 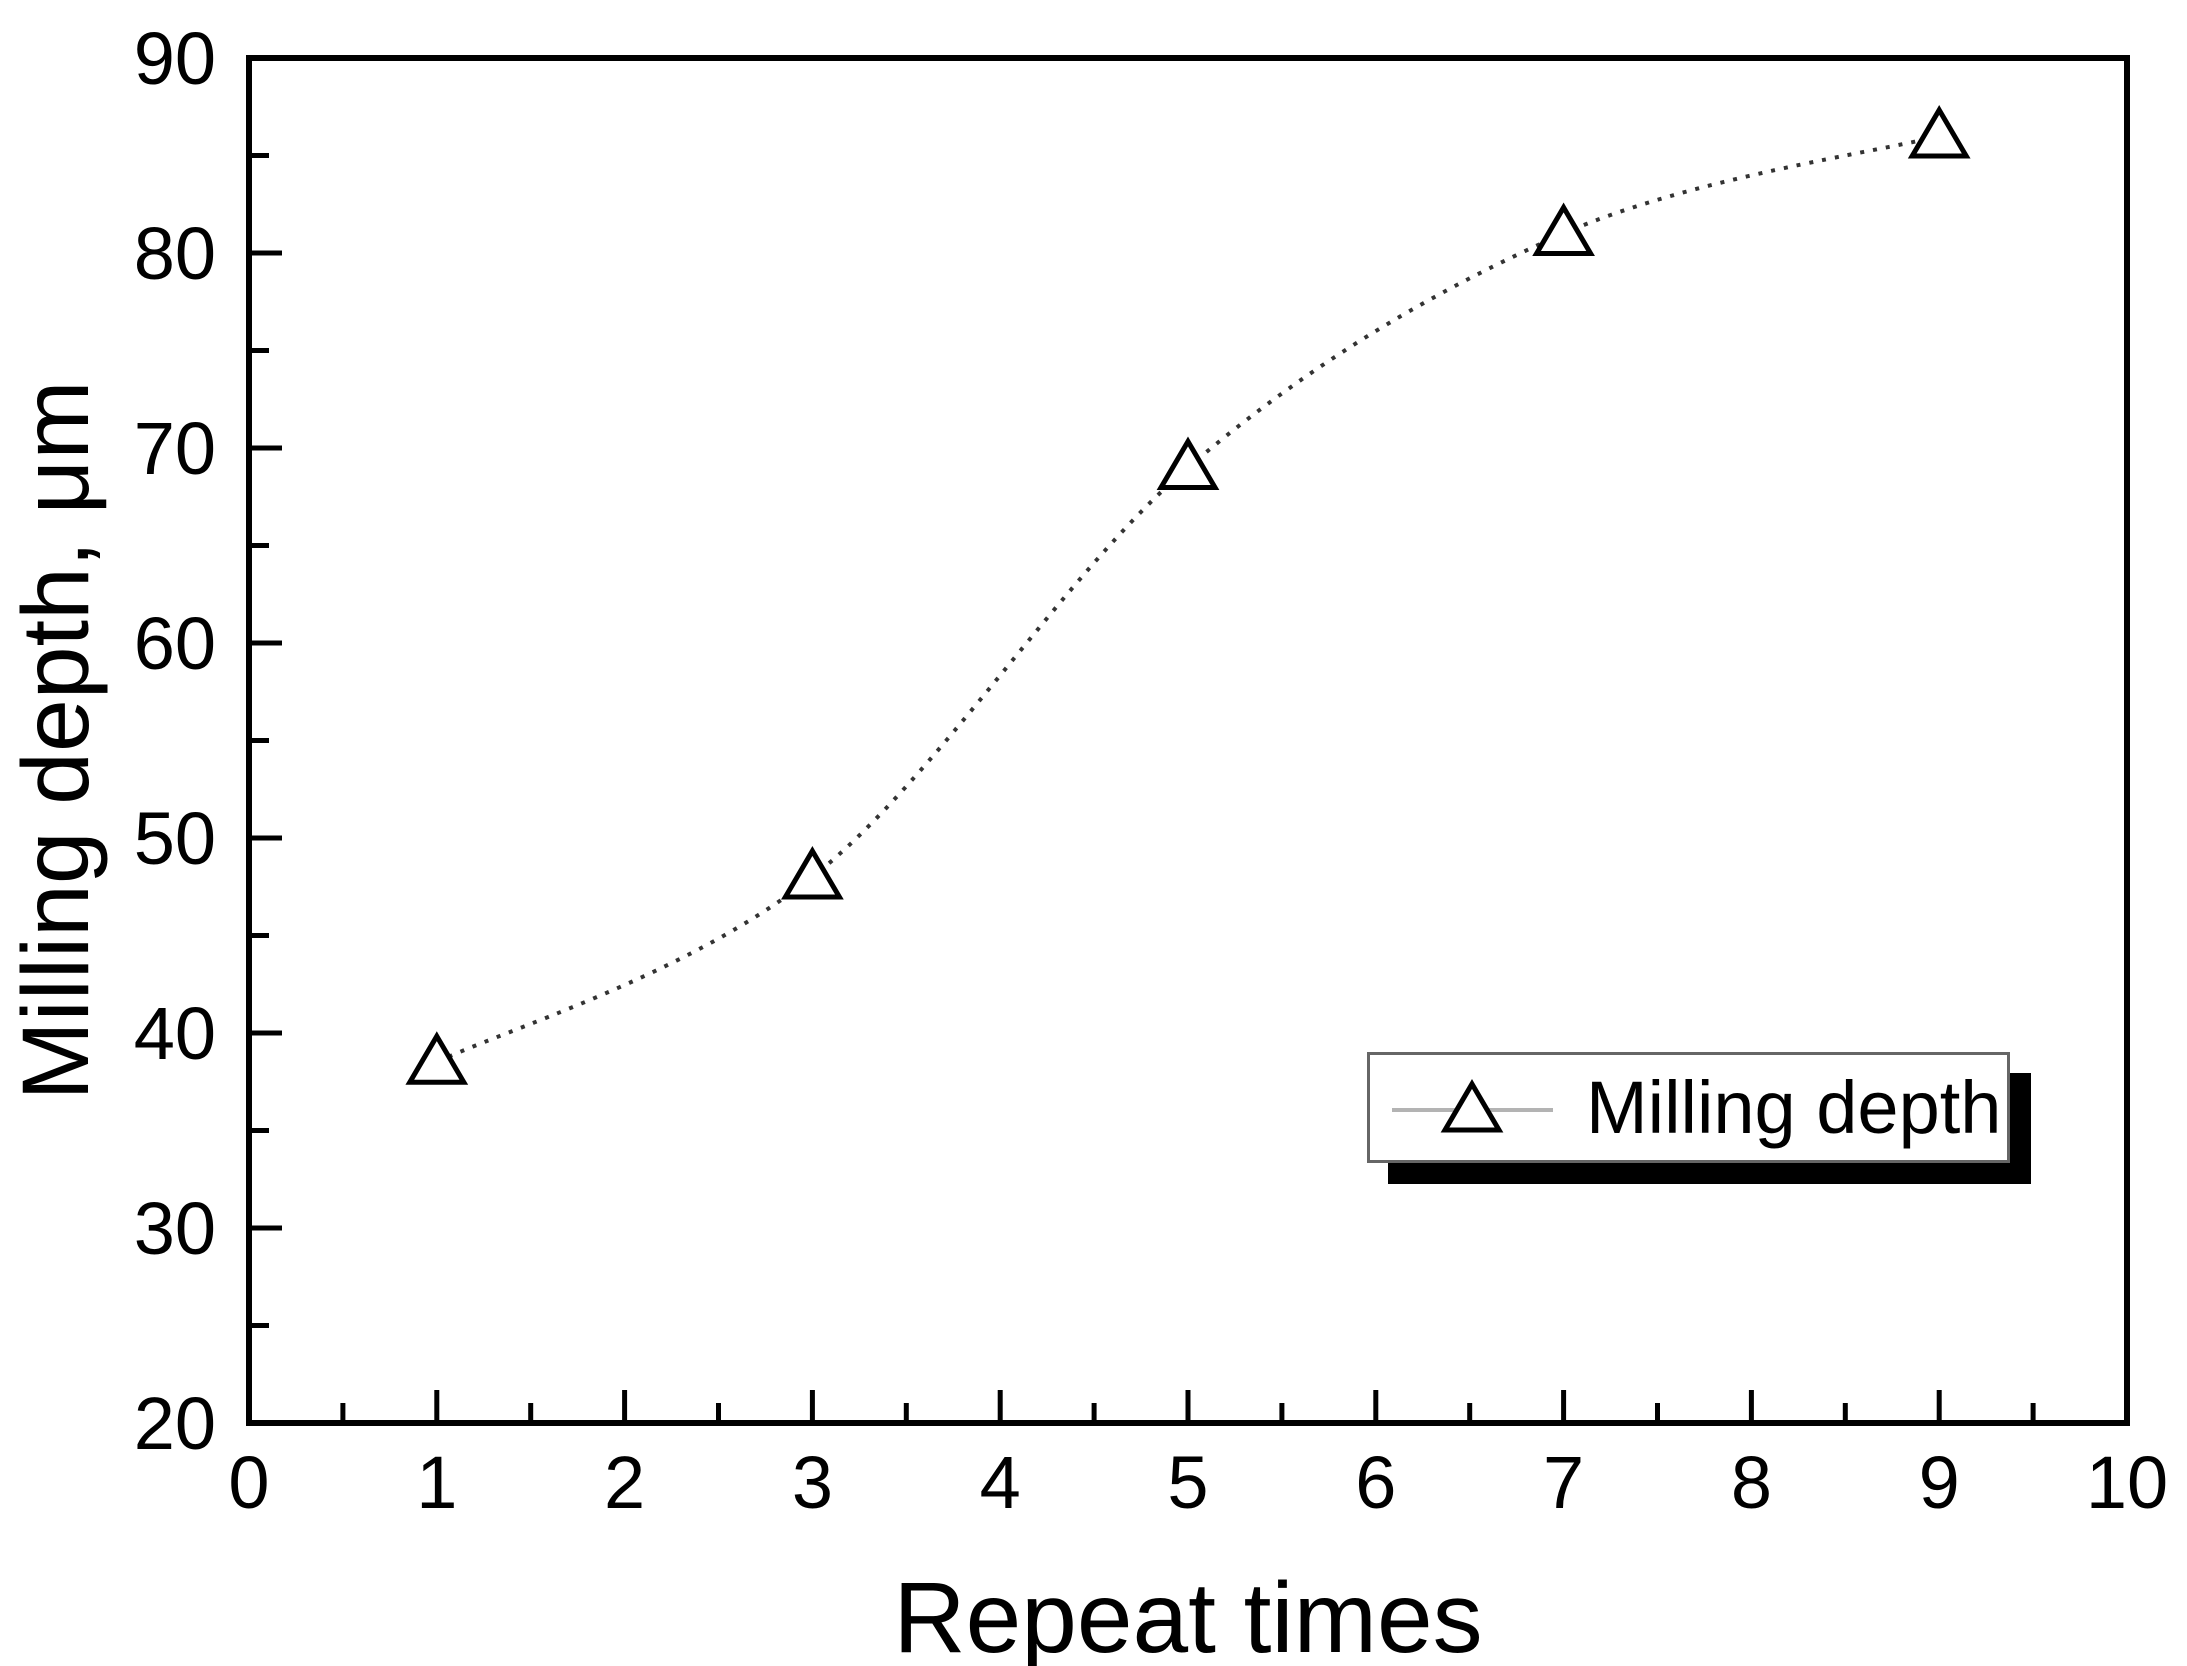 I want to click on y-tick-label: 60, so click(x=175, y=643).